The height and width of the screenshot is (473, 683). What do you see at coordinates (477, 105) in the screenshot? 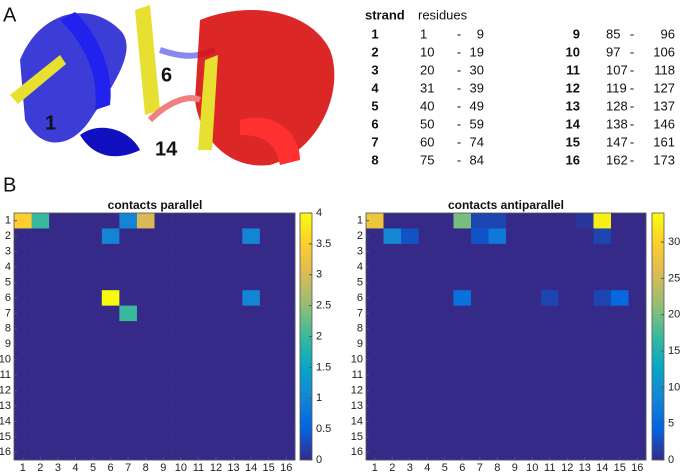
I see `residue-end: 49` at bounding box center [477, 105].